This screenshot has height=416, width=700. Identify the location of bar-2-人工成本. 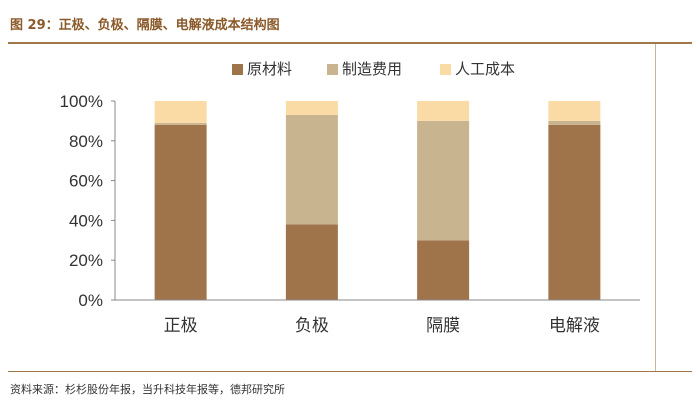
(311, 108).